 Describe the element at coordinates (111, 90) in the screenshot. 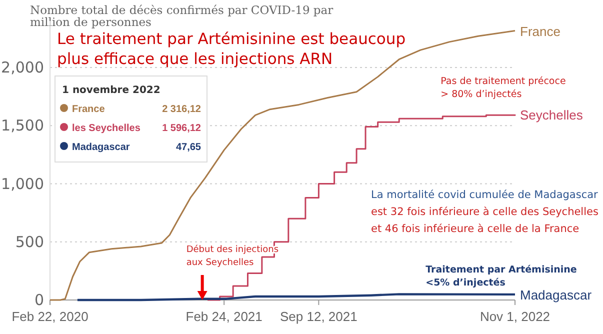

I see `annotation: 1 novembre 2022` at that location.